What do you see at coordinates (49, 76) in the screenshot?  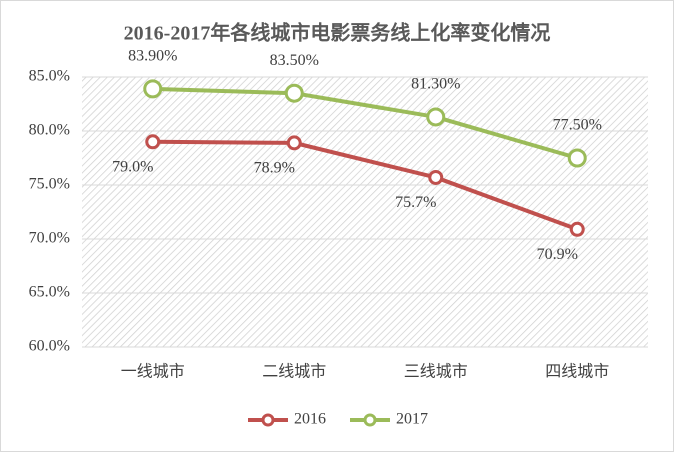 I see `y-tick-label: 85.0%` at bounding box center [49, 76].